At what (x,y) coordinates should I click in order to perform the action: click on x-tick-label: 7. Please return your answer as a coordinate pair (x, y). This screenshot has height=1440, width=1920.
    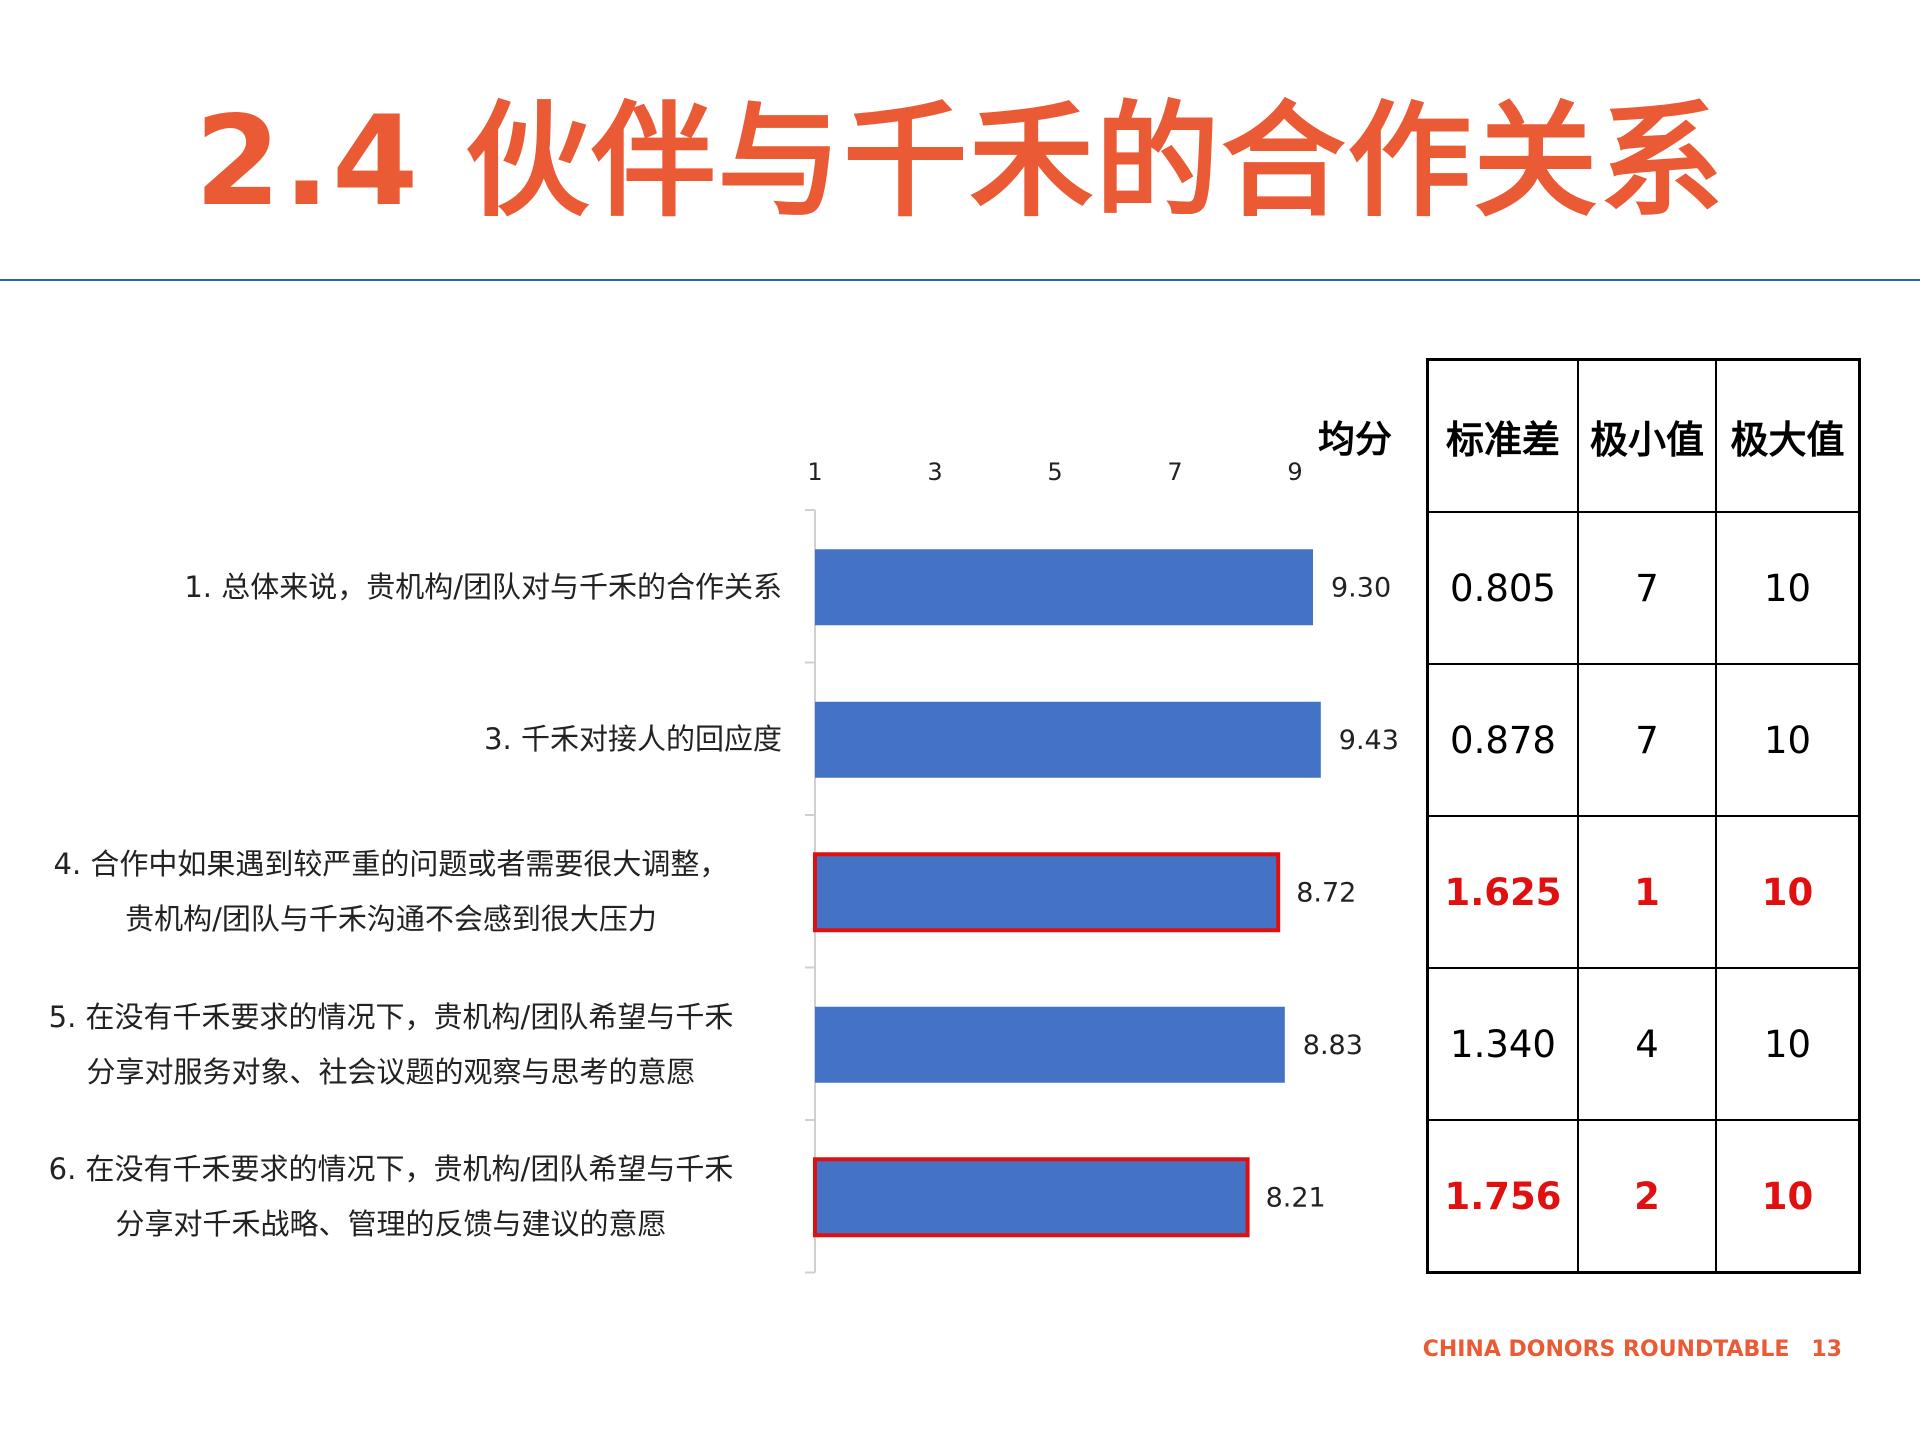
    Looking at the image, I should click on (1174, 472).